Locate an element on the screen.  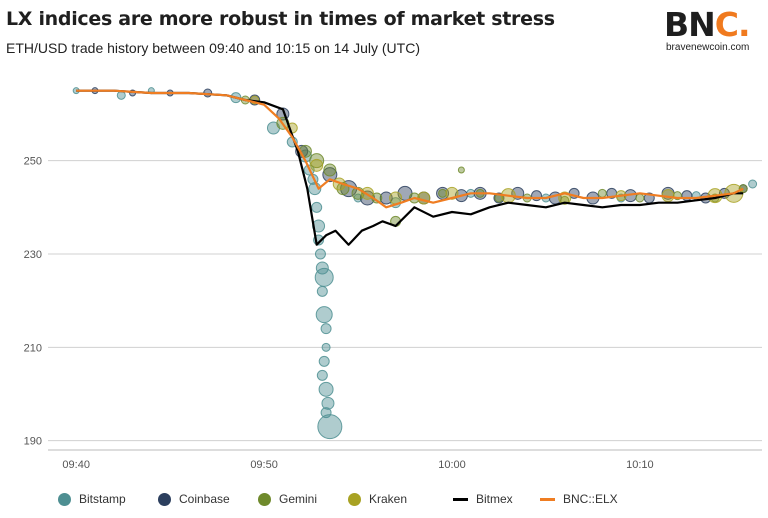
legend-kraken: Kraken is located at coordinates (377, 499).